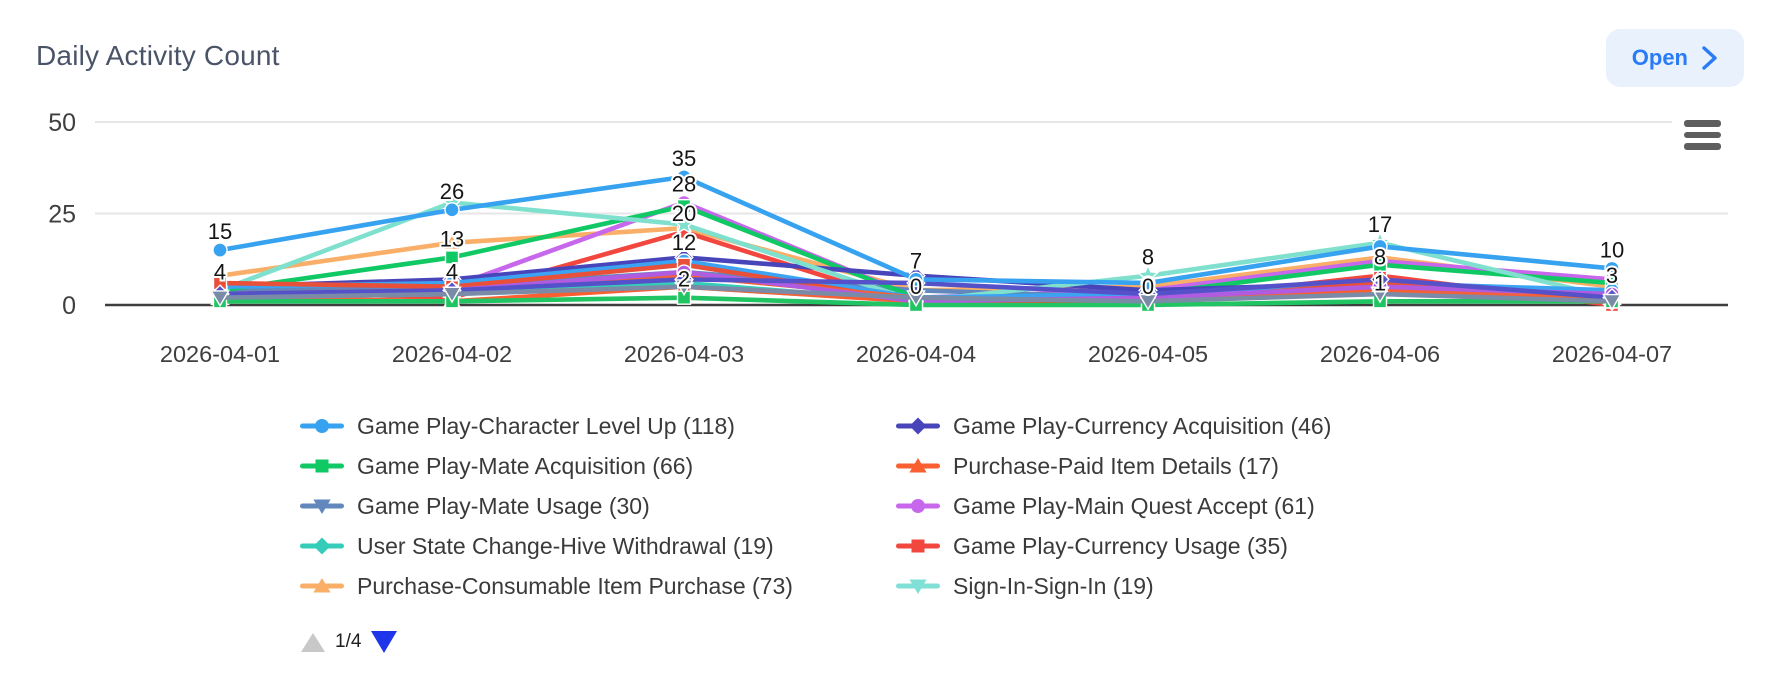 This screenshot has height=688, width=1768. I want to click on legend-item-label: User State Change-Hive Withdrawal (19), so click(565, 545).